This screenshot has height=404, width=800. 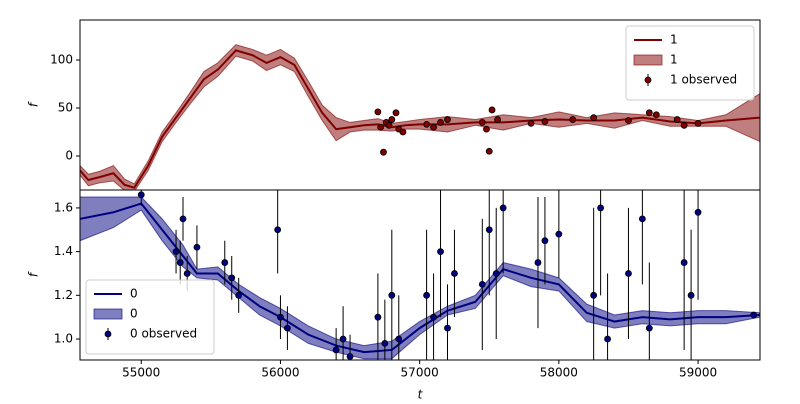 I want to click on x-axis-label: t, so click(x=421, y=394).